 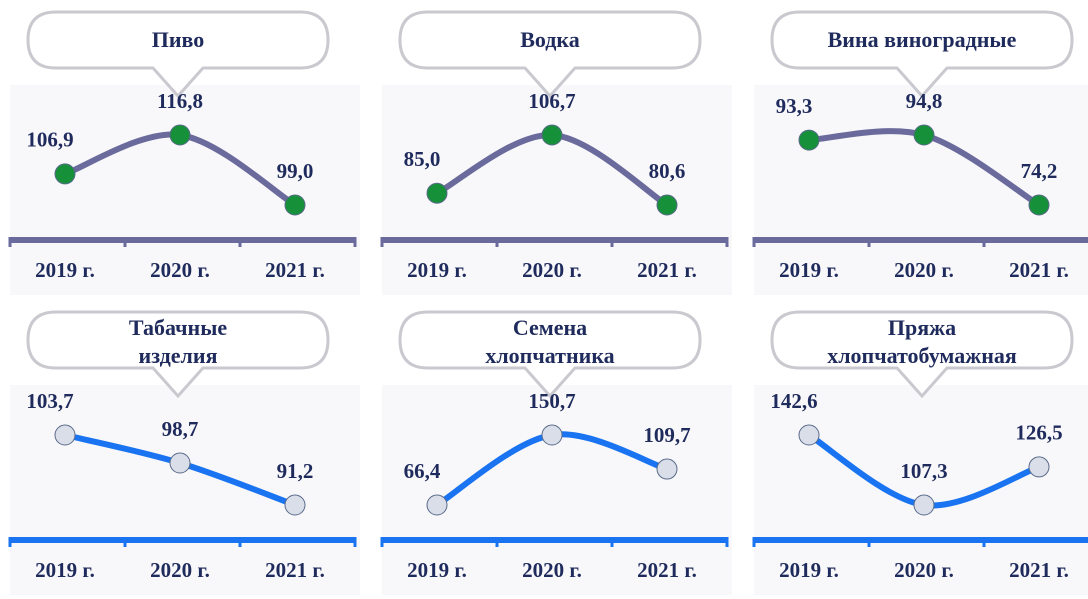 What do you see at coordinates (178, 341) in the screenshot?
I see `chart-title: Табачные изделия` at bounding box center [178, 341].